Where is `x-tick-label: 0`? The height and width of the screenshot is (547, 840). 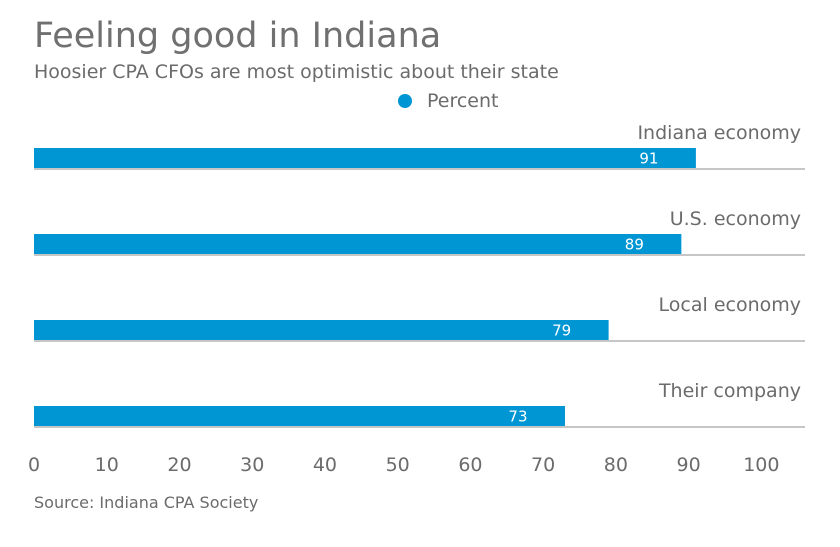
x-tick-label: 0 is located at coordinates (34, 465).